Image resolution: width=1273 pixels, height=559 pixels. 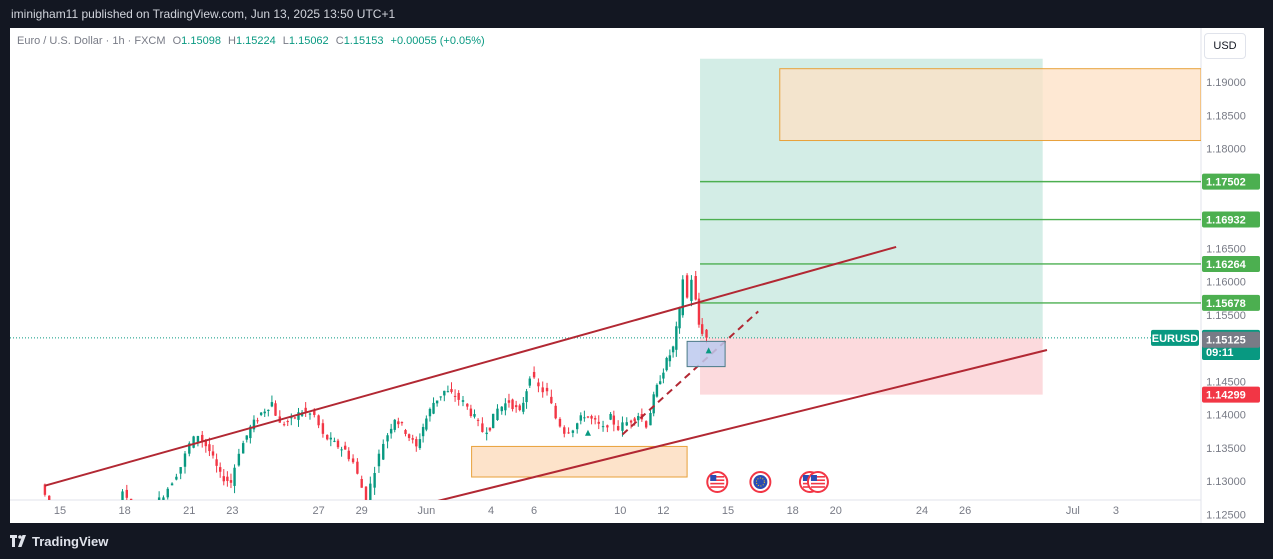 I want to click on date-tick-label: 6, so click(x=534, y=511).